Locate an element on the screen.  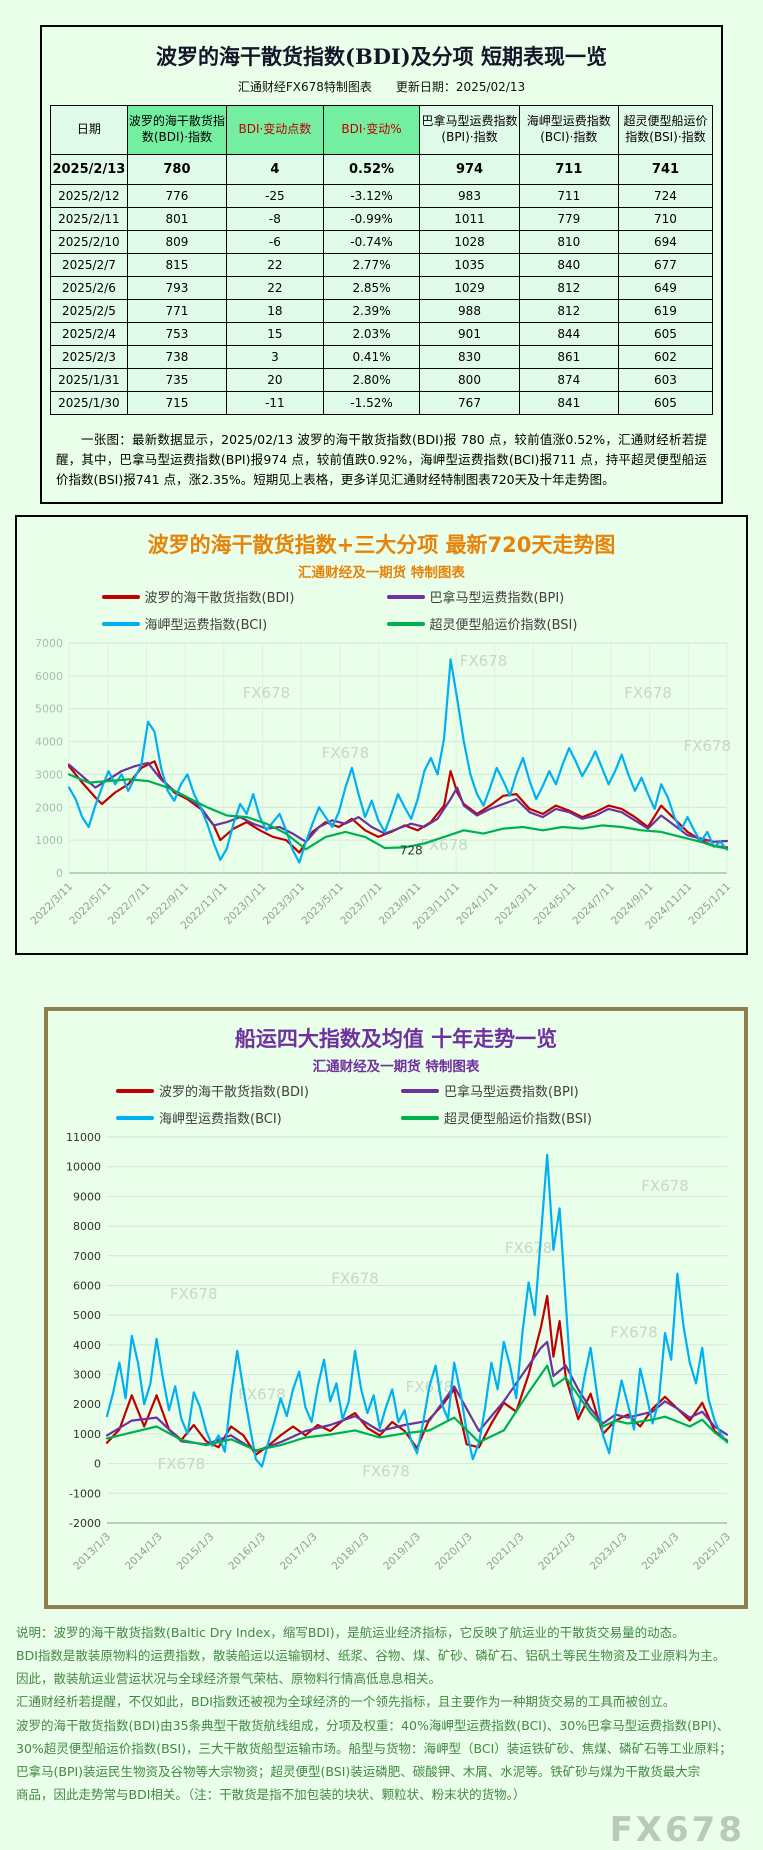
table-cell: 3 is located at coordinates (275, 357).